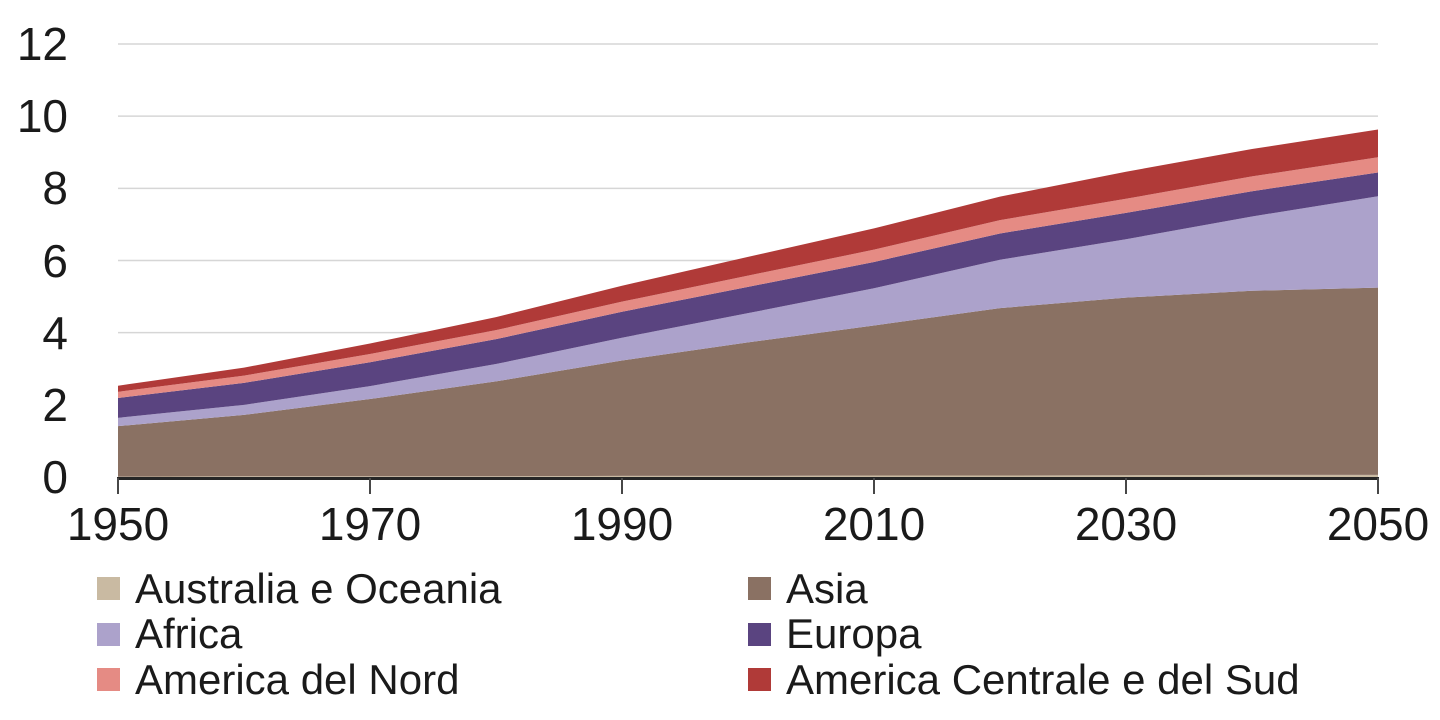 This screenshot has height=720, width=1440. What do you see at coordinates (42, 116) in the screenshot?
I see `y-tick-label: 10` at bounding box center [42, 116].